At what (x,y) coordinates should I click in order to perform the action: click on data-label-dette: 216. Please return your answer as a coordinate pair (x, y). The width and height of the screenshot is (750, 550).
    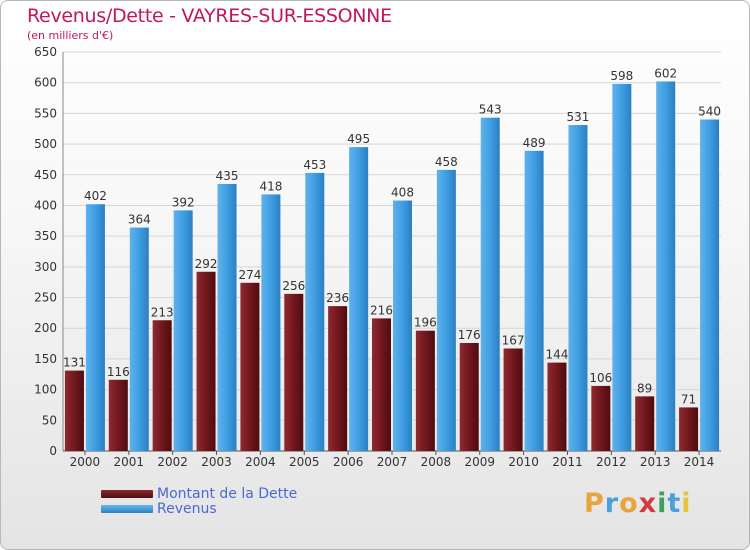
    Looking at the image, I should click on (381, 310).